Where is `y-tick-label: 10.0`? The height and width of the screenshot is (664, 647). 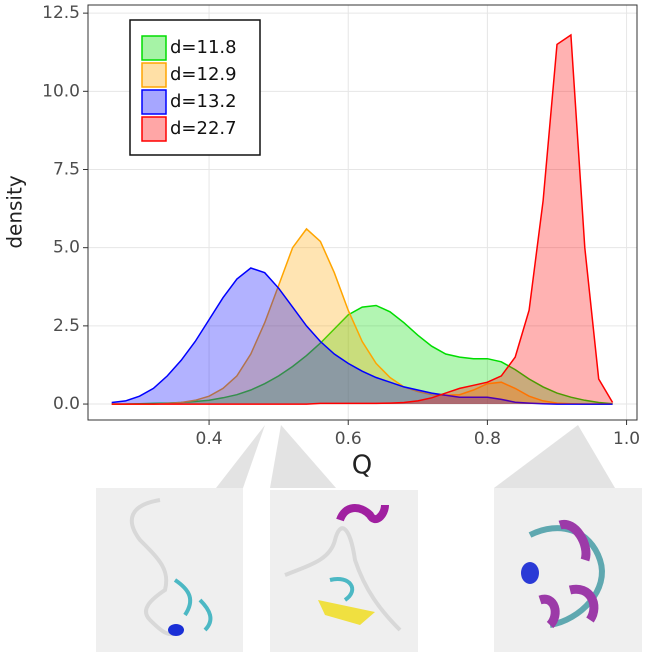 y-tick-label: 10.0 is located at coordinates (61, 91).